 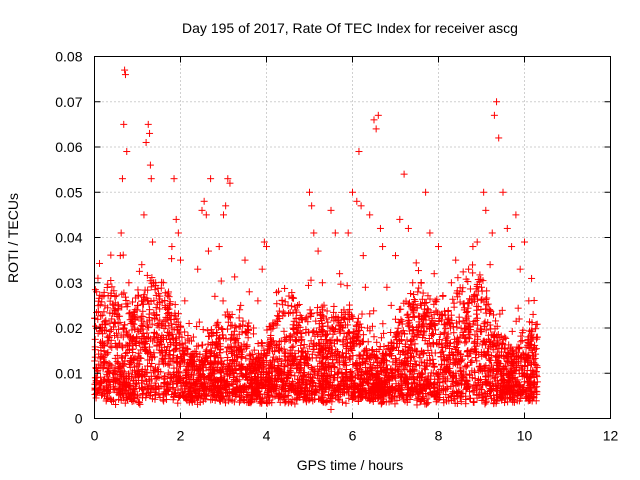 I want to click on x-tick-label: 0, so click(x=95, y=436).